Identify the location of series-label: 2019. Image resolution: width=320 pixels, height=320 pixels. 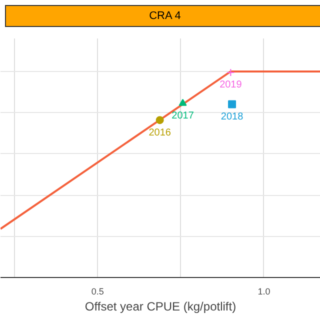
(231, 85).